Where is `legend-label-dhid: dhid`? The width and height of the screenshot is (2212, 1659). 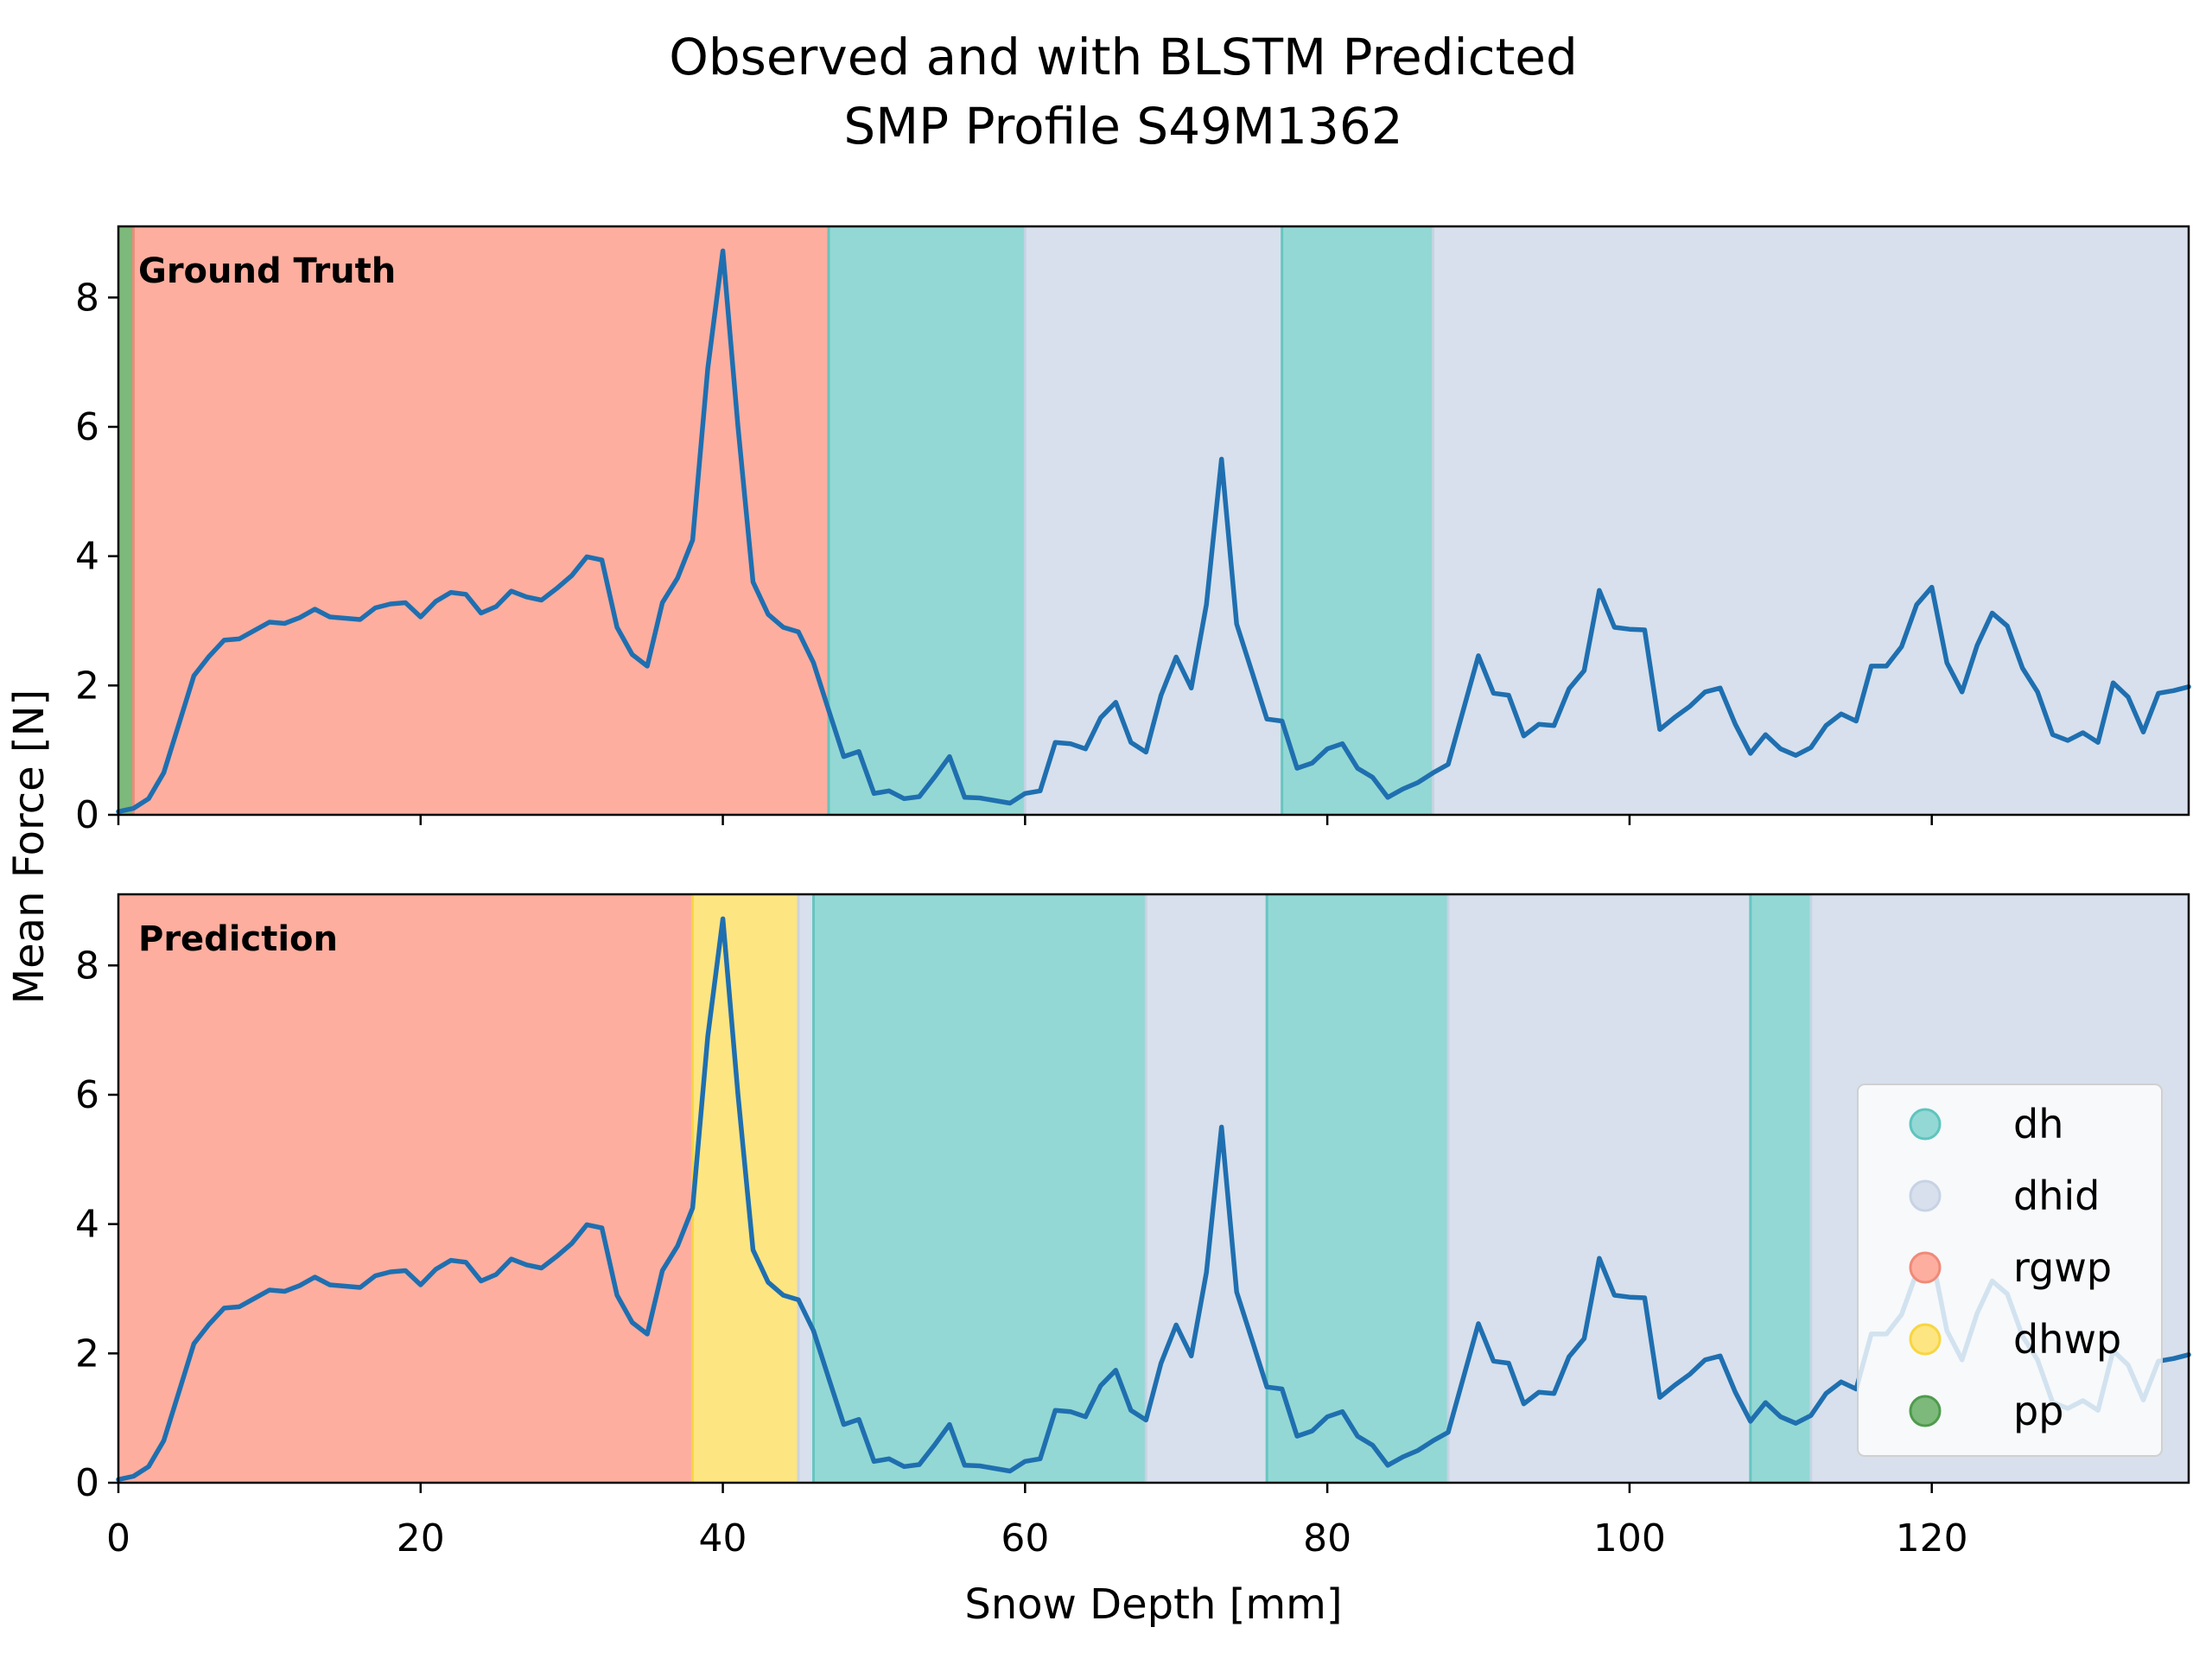 legend-label-dhid: dhid is located at coordinates (2056, 1196).